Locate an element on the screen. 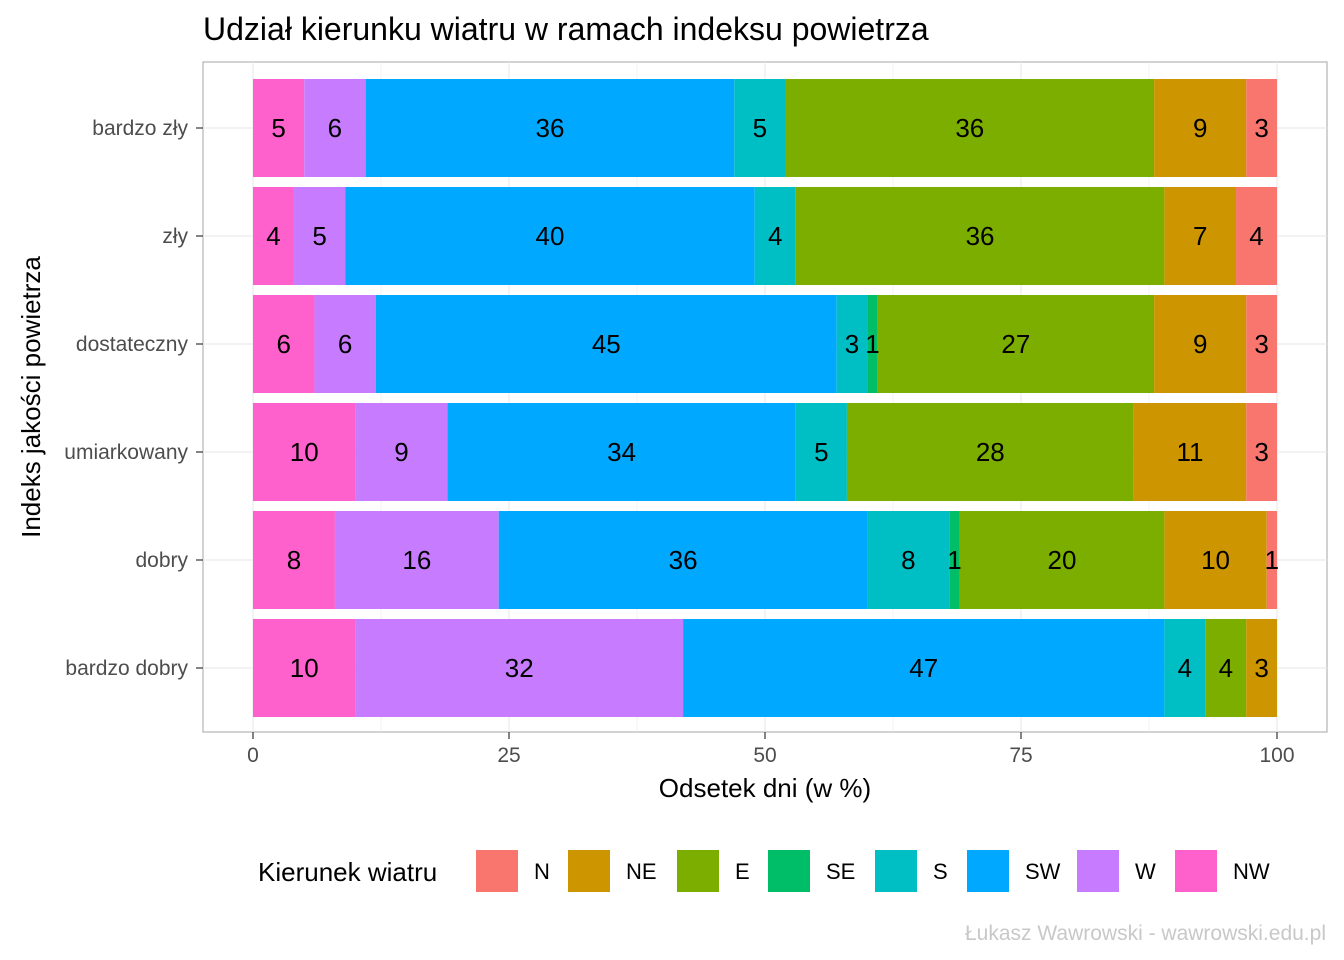 Image resolution: width=1344 pixels, height=960 pixels. bar-value-label: 11 is located at coordinates (1189, 452).